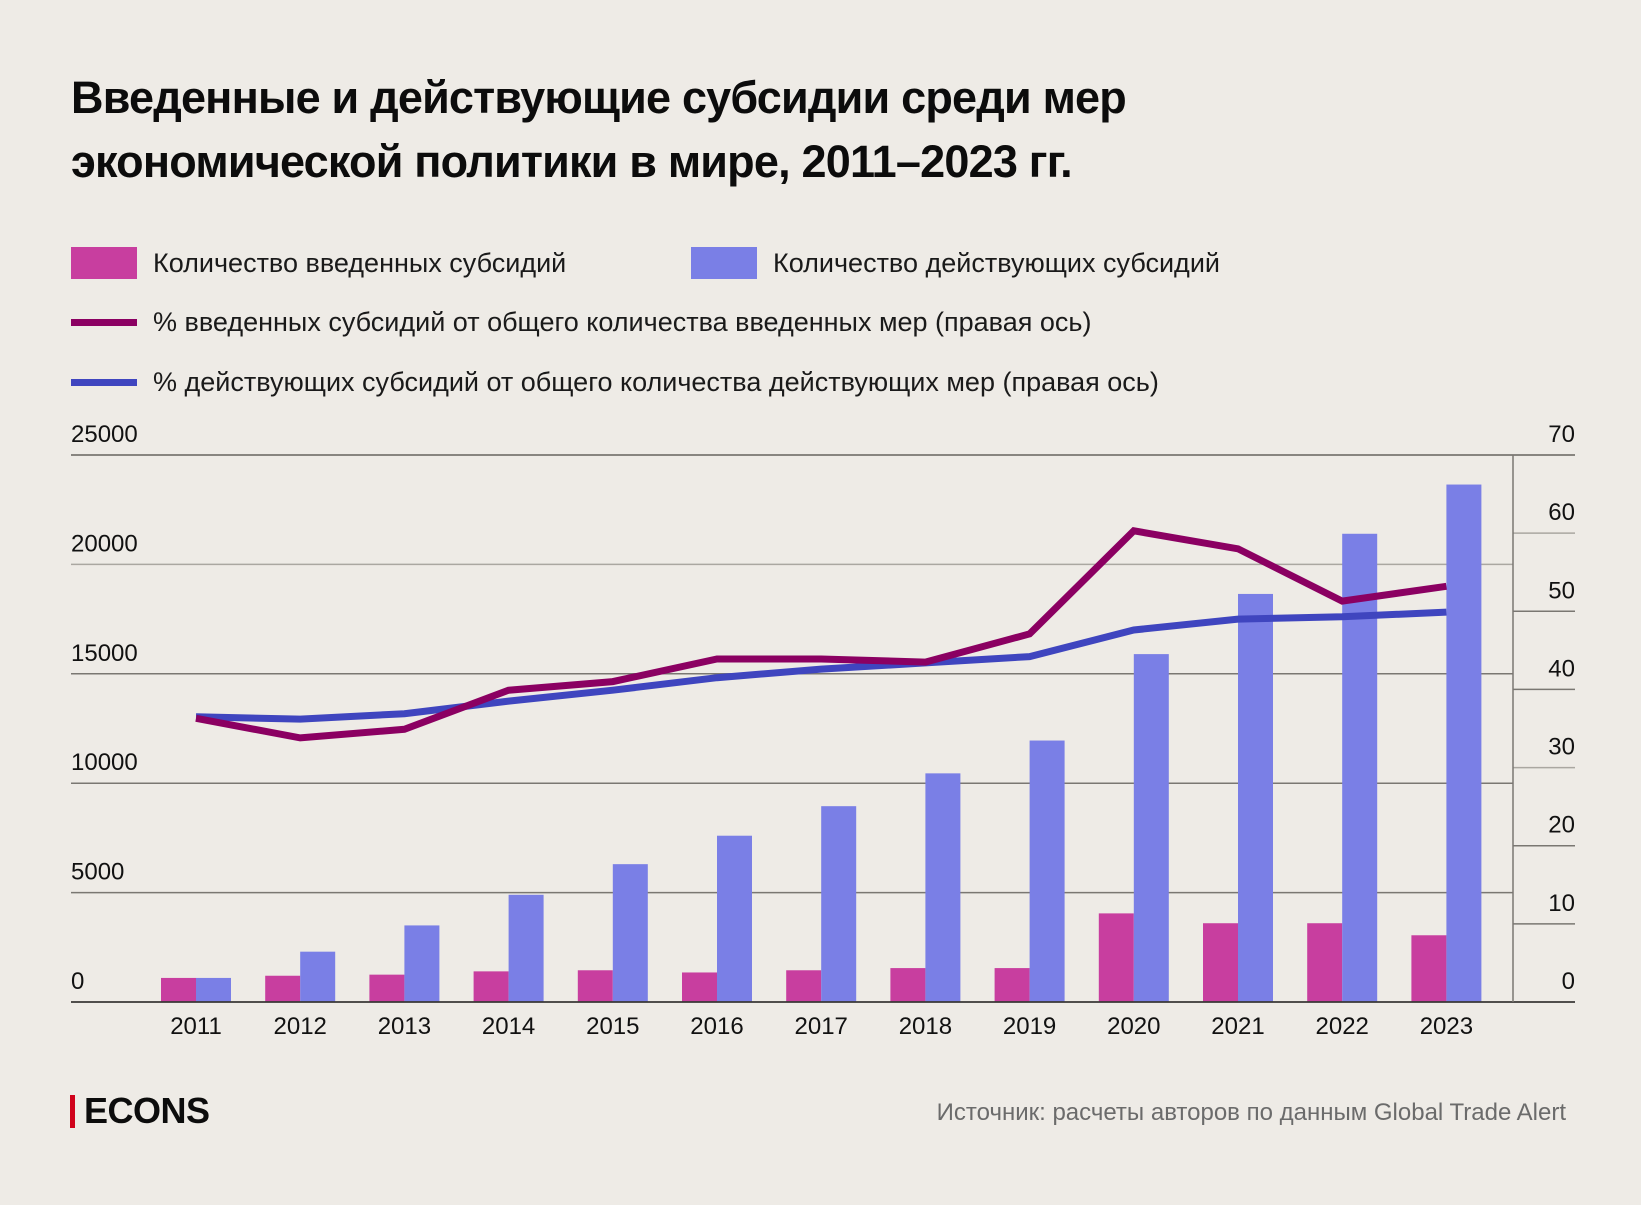 The height and width of the screenshot is (1205, 1641). What do you see at coordinates (716, 1026) in the screenshot?
I see `x-tick-label: 2016` at bounding box center [716, 1026].